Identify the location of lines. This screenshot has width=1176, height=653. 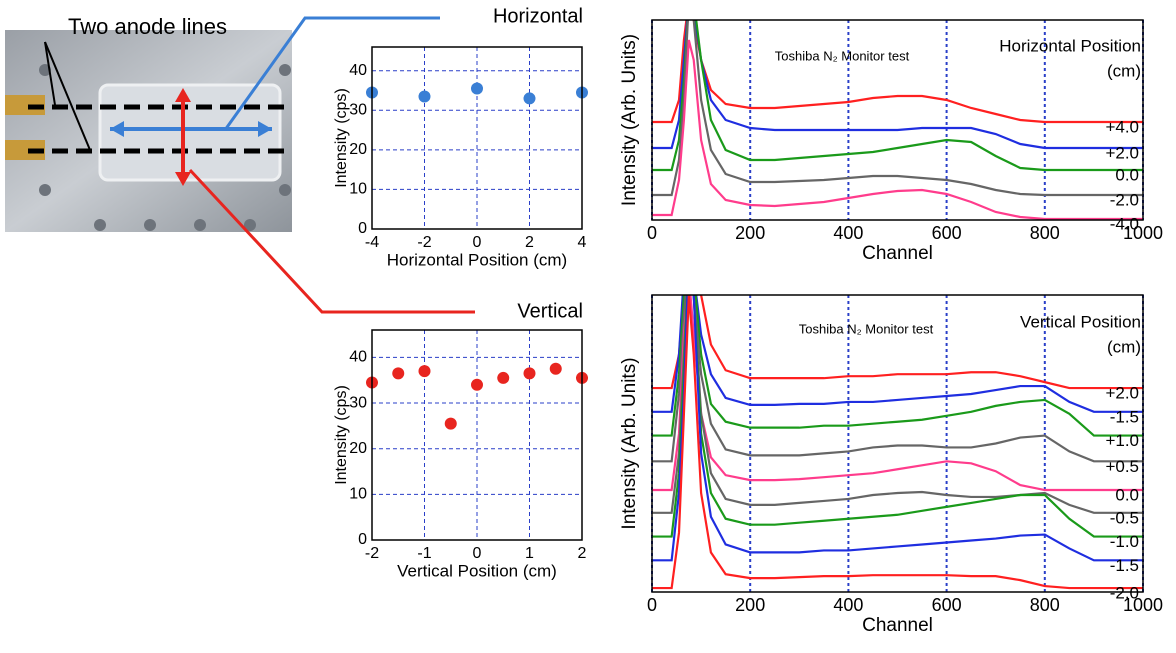
(897, 120).